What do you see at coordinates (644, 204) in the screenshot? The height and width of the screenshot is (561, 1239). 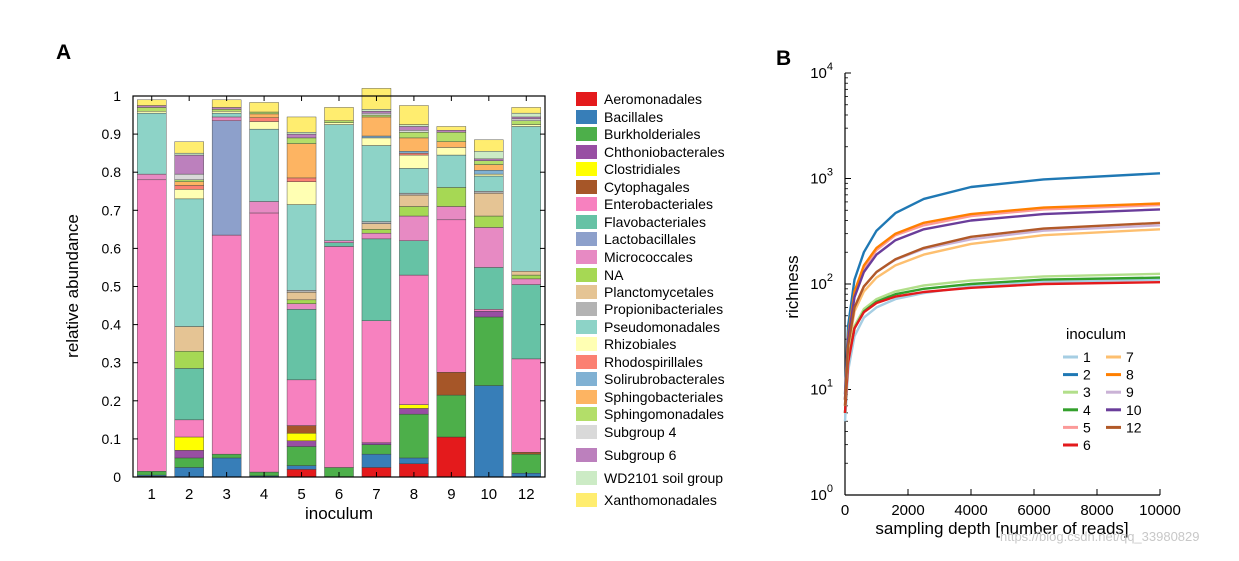 I see `legend-entry: Enterobacteriales` at bounding box center [644, 204].